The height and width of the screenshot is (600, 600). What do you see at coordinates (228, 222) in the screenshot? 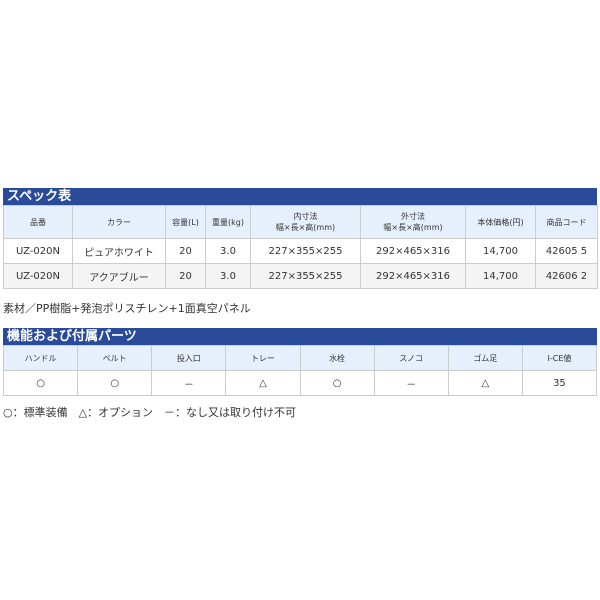
I see `header-cell: 重量(kg)` at bounding box center [228, 222].